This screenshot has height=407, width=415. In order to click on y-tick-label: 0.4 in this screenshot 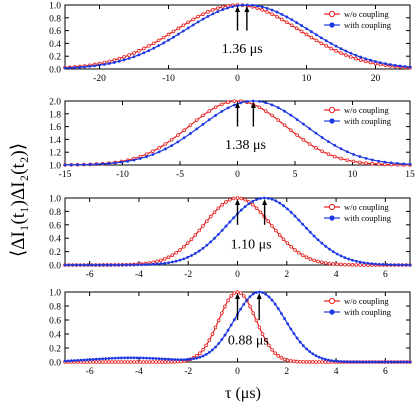, I will do `click(55, 240)`.